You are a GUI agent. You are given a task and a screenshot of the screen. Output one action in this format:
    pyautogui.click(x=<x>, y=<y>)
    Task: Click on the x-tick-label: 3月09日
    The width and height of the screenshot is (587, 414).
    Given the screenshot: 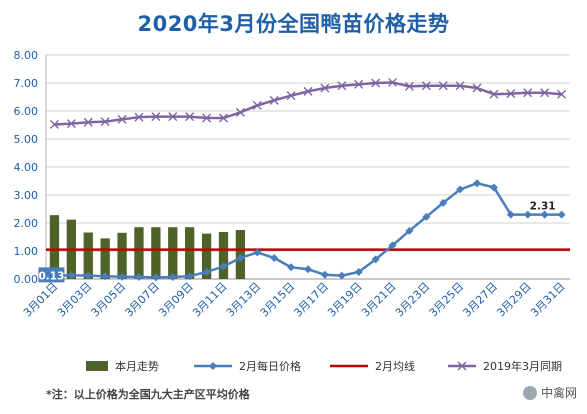 What is the action you would take?
    pyautogui.click(x=176, y=300)
    